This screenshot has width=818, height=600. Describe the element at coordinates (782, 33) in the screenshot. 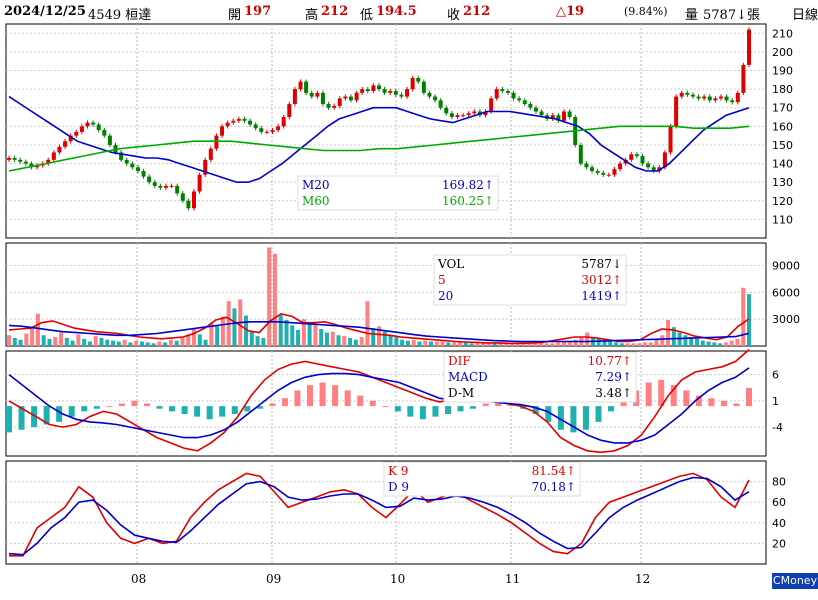

I see `y-tick-label: 210` at that location.